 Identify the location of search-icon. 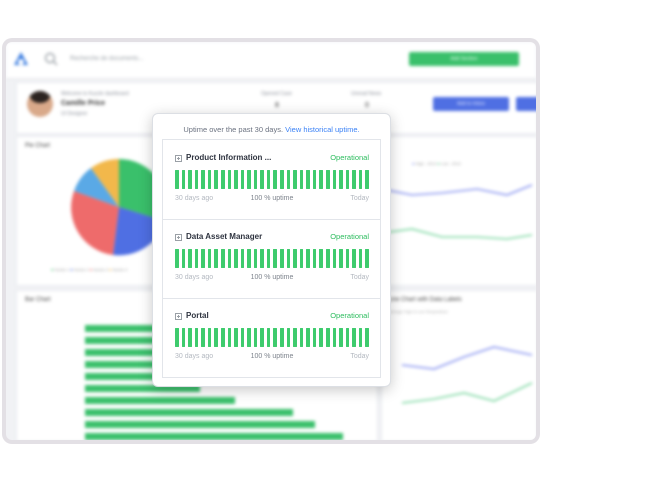
(51, 59).